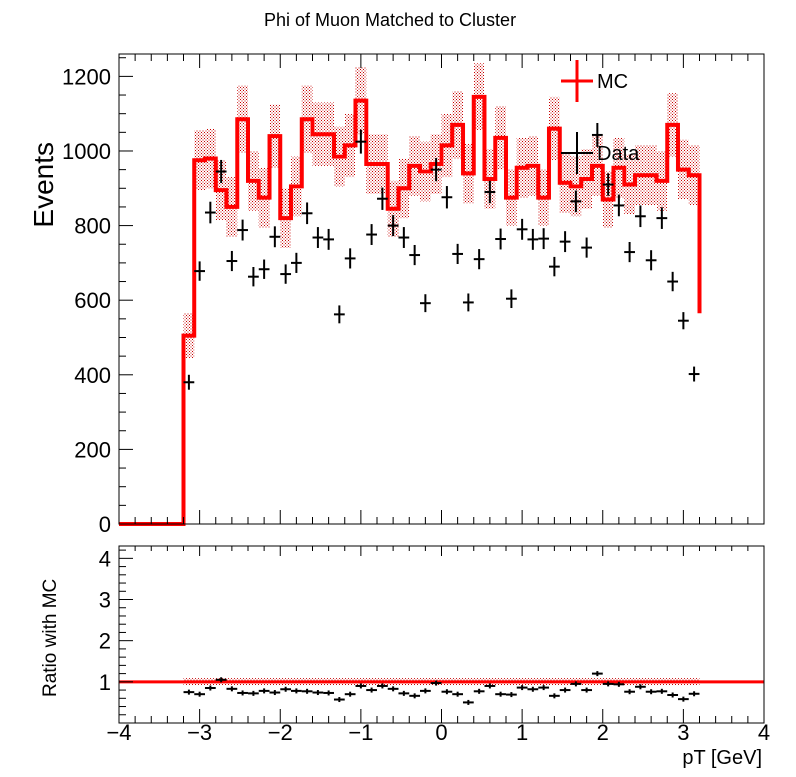 The image size is (796, 777). Describe the element at coordinates (105, 600) in the screenshot. I see `ratio-y-tick-label: 3` at that location.